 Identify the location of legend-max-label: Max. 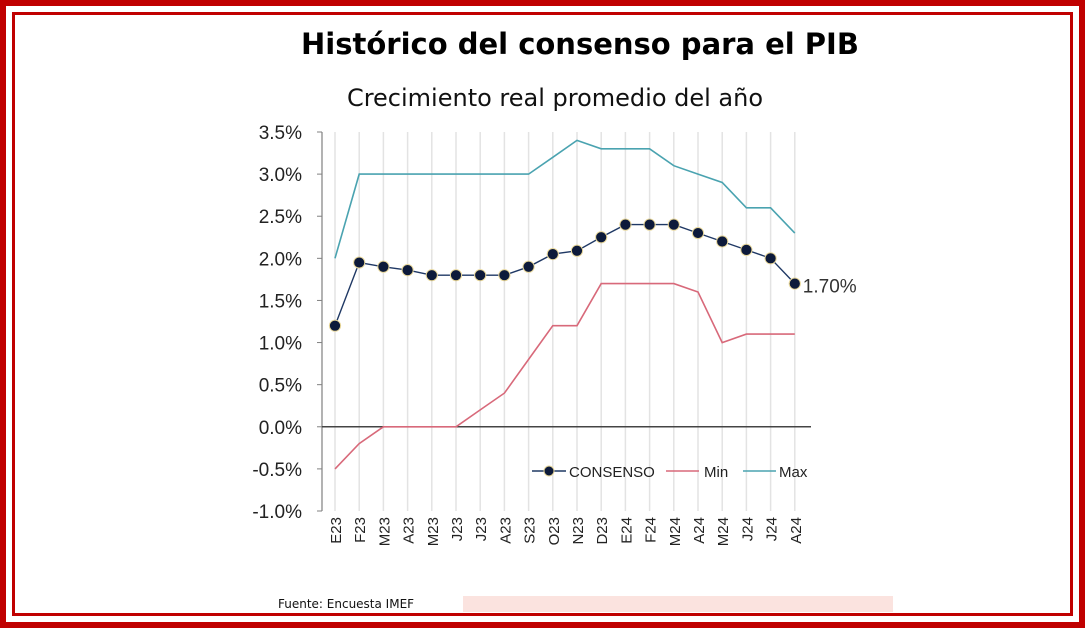
(793, 472).